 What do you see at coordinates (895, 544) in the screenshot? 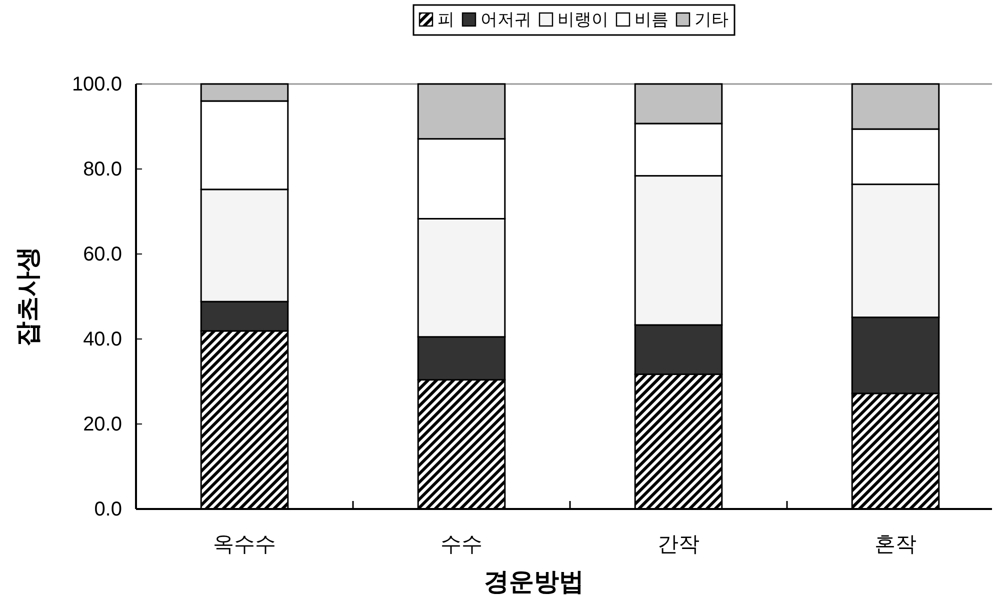
I see `x-tick-label: 혼작` at bounding box center [895, 544].